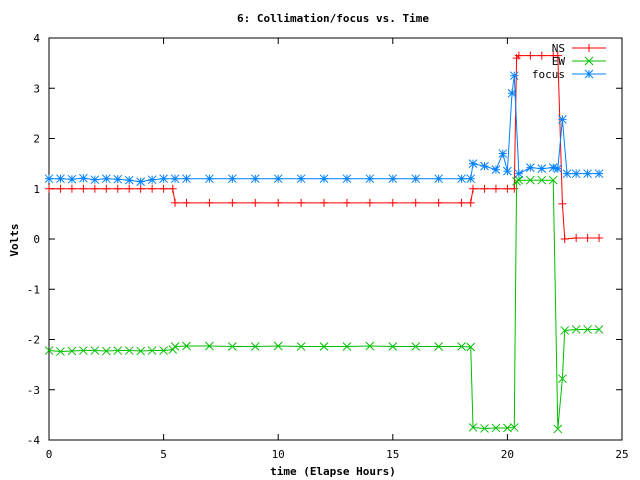 Image resolution: width=640 pixels, height=480 pixels. Describe the element at coordinates (36, 239) in the screenshot. I see `y-tick-label: 0` at that location.